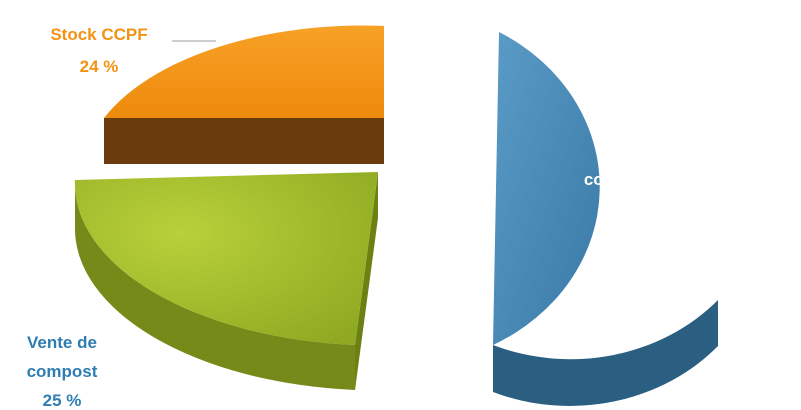 This screenshot has width=801, height=410. What do you see at coordinates (62, 342) in the screenshot?
I see `label-vente-line-1: Vente de` at bounding box center [62, 342].